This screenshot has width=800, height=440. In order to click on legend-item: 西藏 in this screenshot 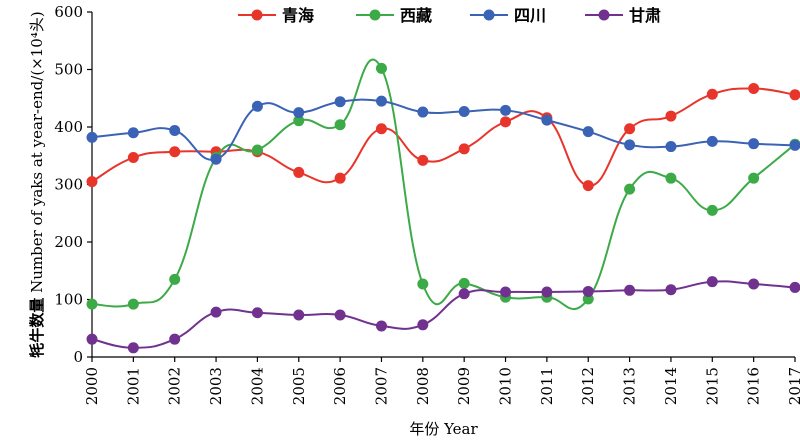, I will do `click(394, 15)`.